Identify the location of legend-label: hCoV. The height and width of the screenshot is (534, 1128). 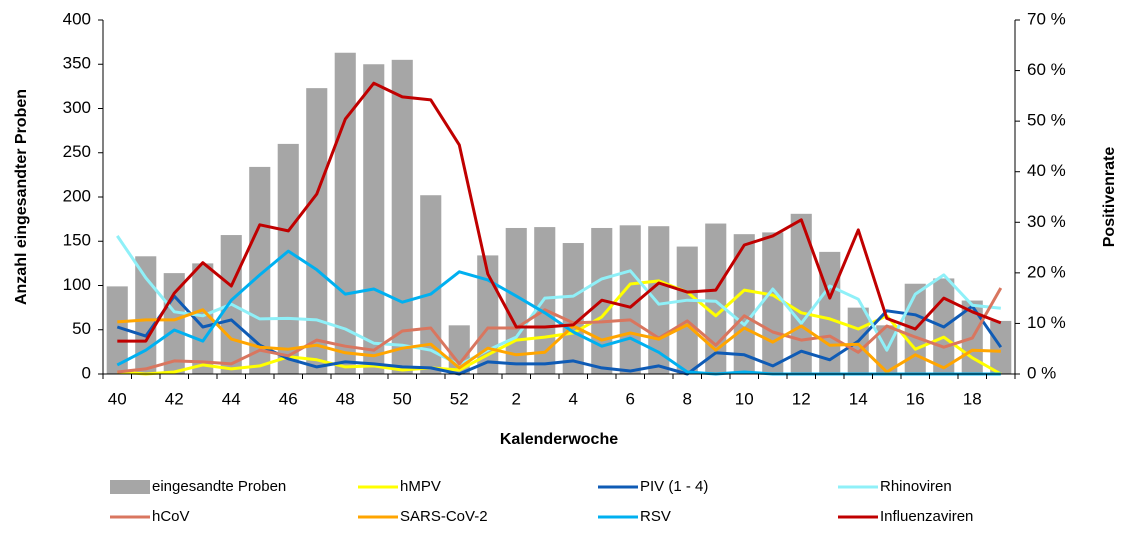
(171, 516).